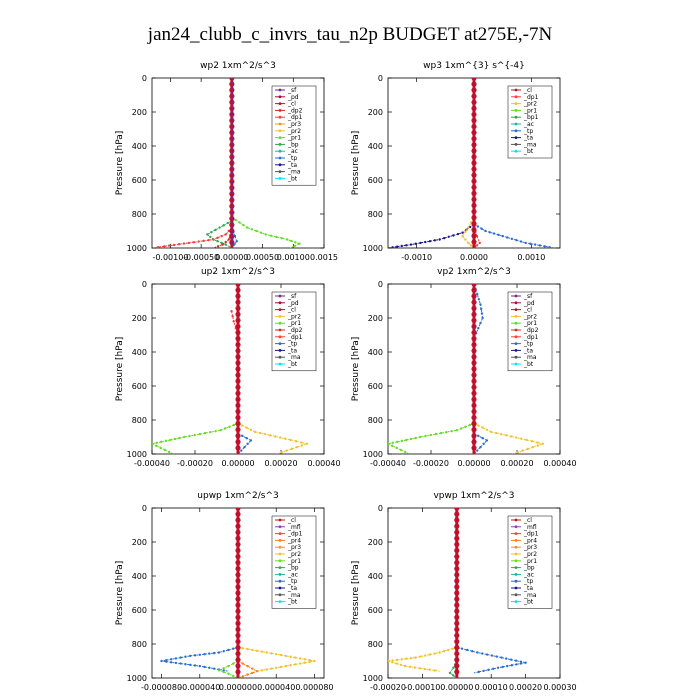 This screenshot has height=700, width=700. Describe the element at coordinates (559, 463) in the screenshot. I see `x-tick-label: 0.00040` at that location.